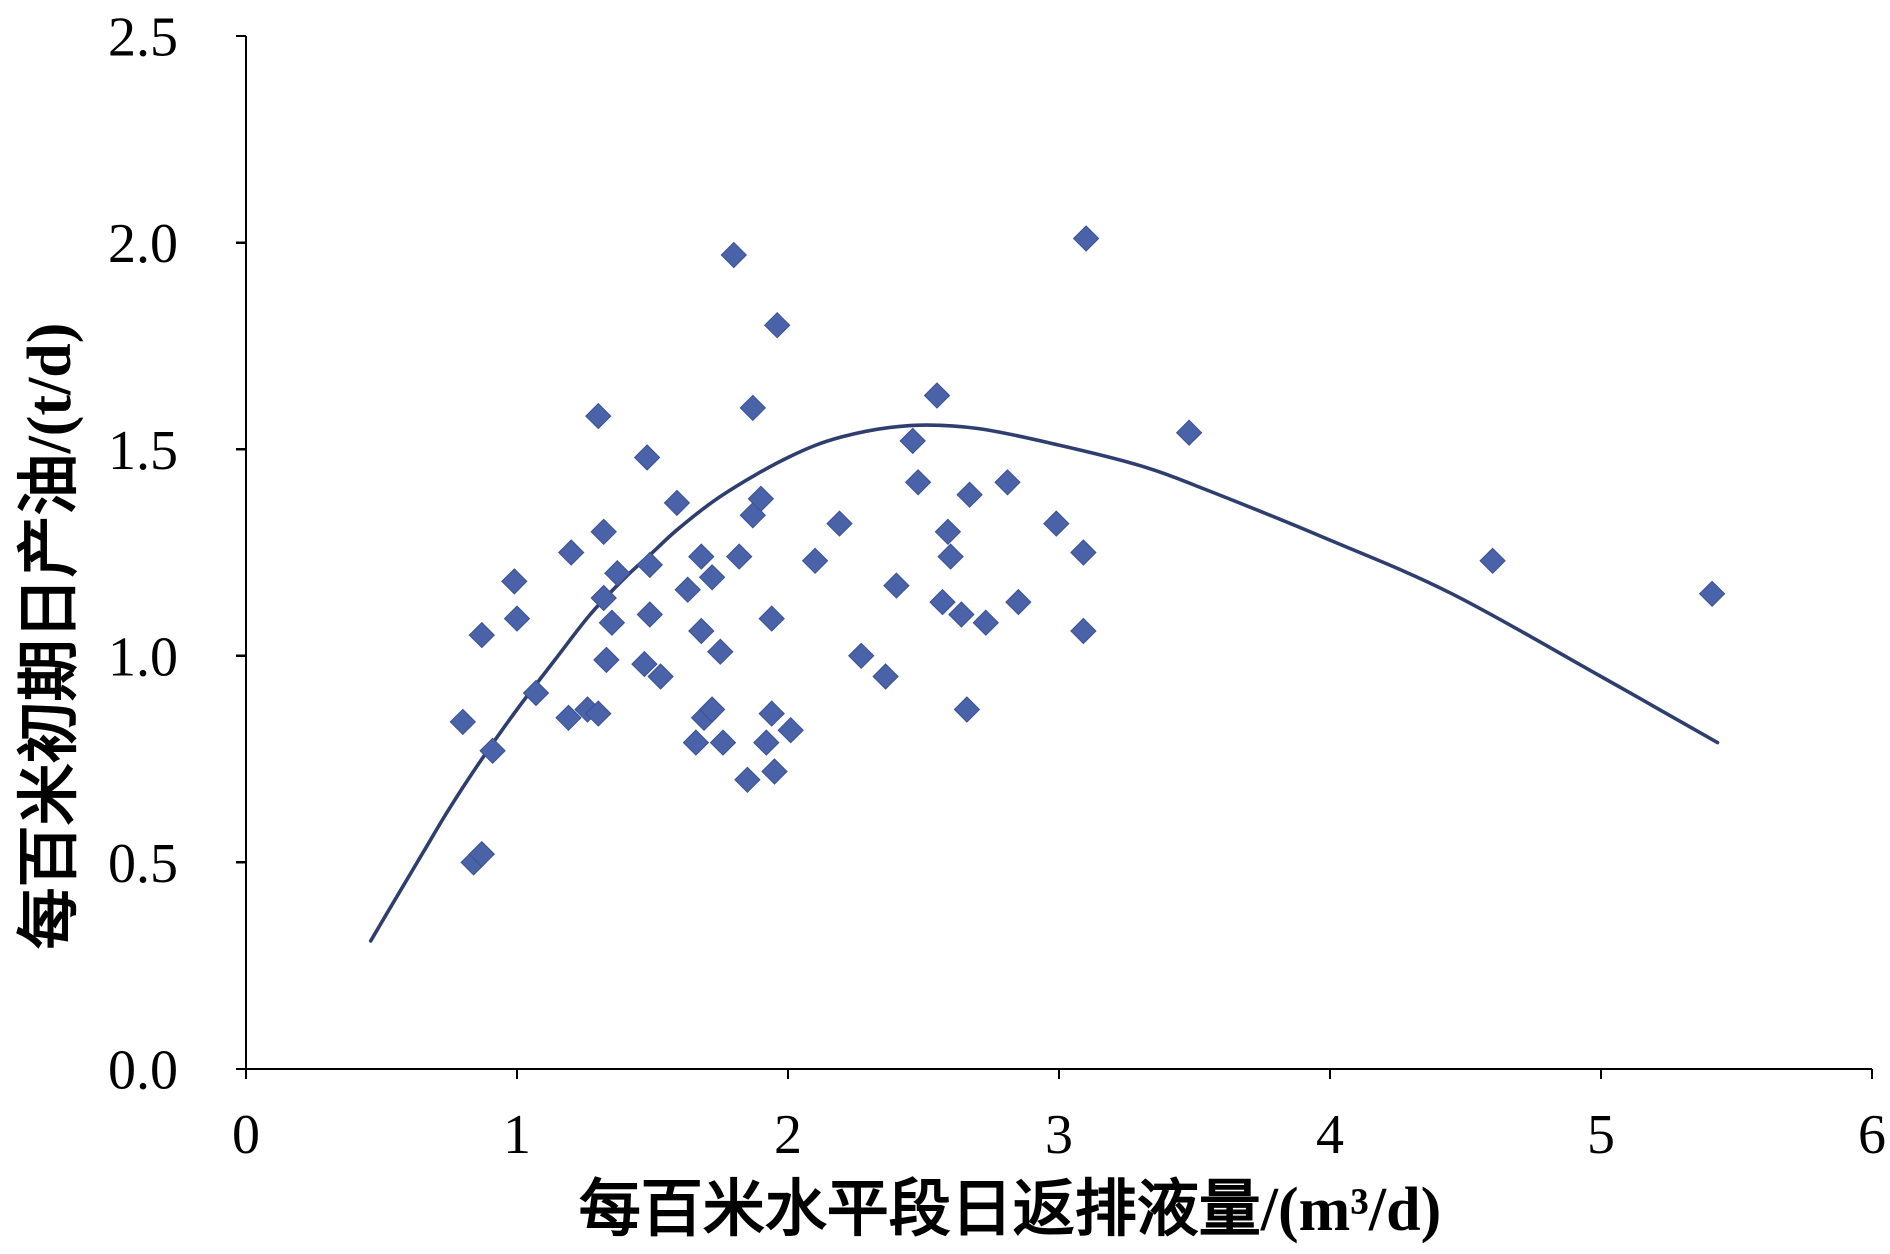  What do you see at coordinates (1601, 1135) in the screenshot?
I see `x-tick-label: 5` at bounding box center [1601, 1135].